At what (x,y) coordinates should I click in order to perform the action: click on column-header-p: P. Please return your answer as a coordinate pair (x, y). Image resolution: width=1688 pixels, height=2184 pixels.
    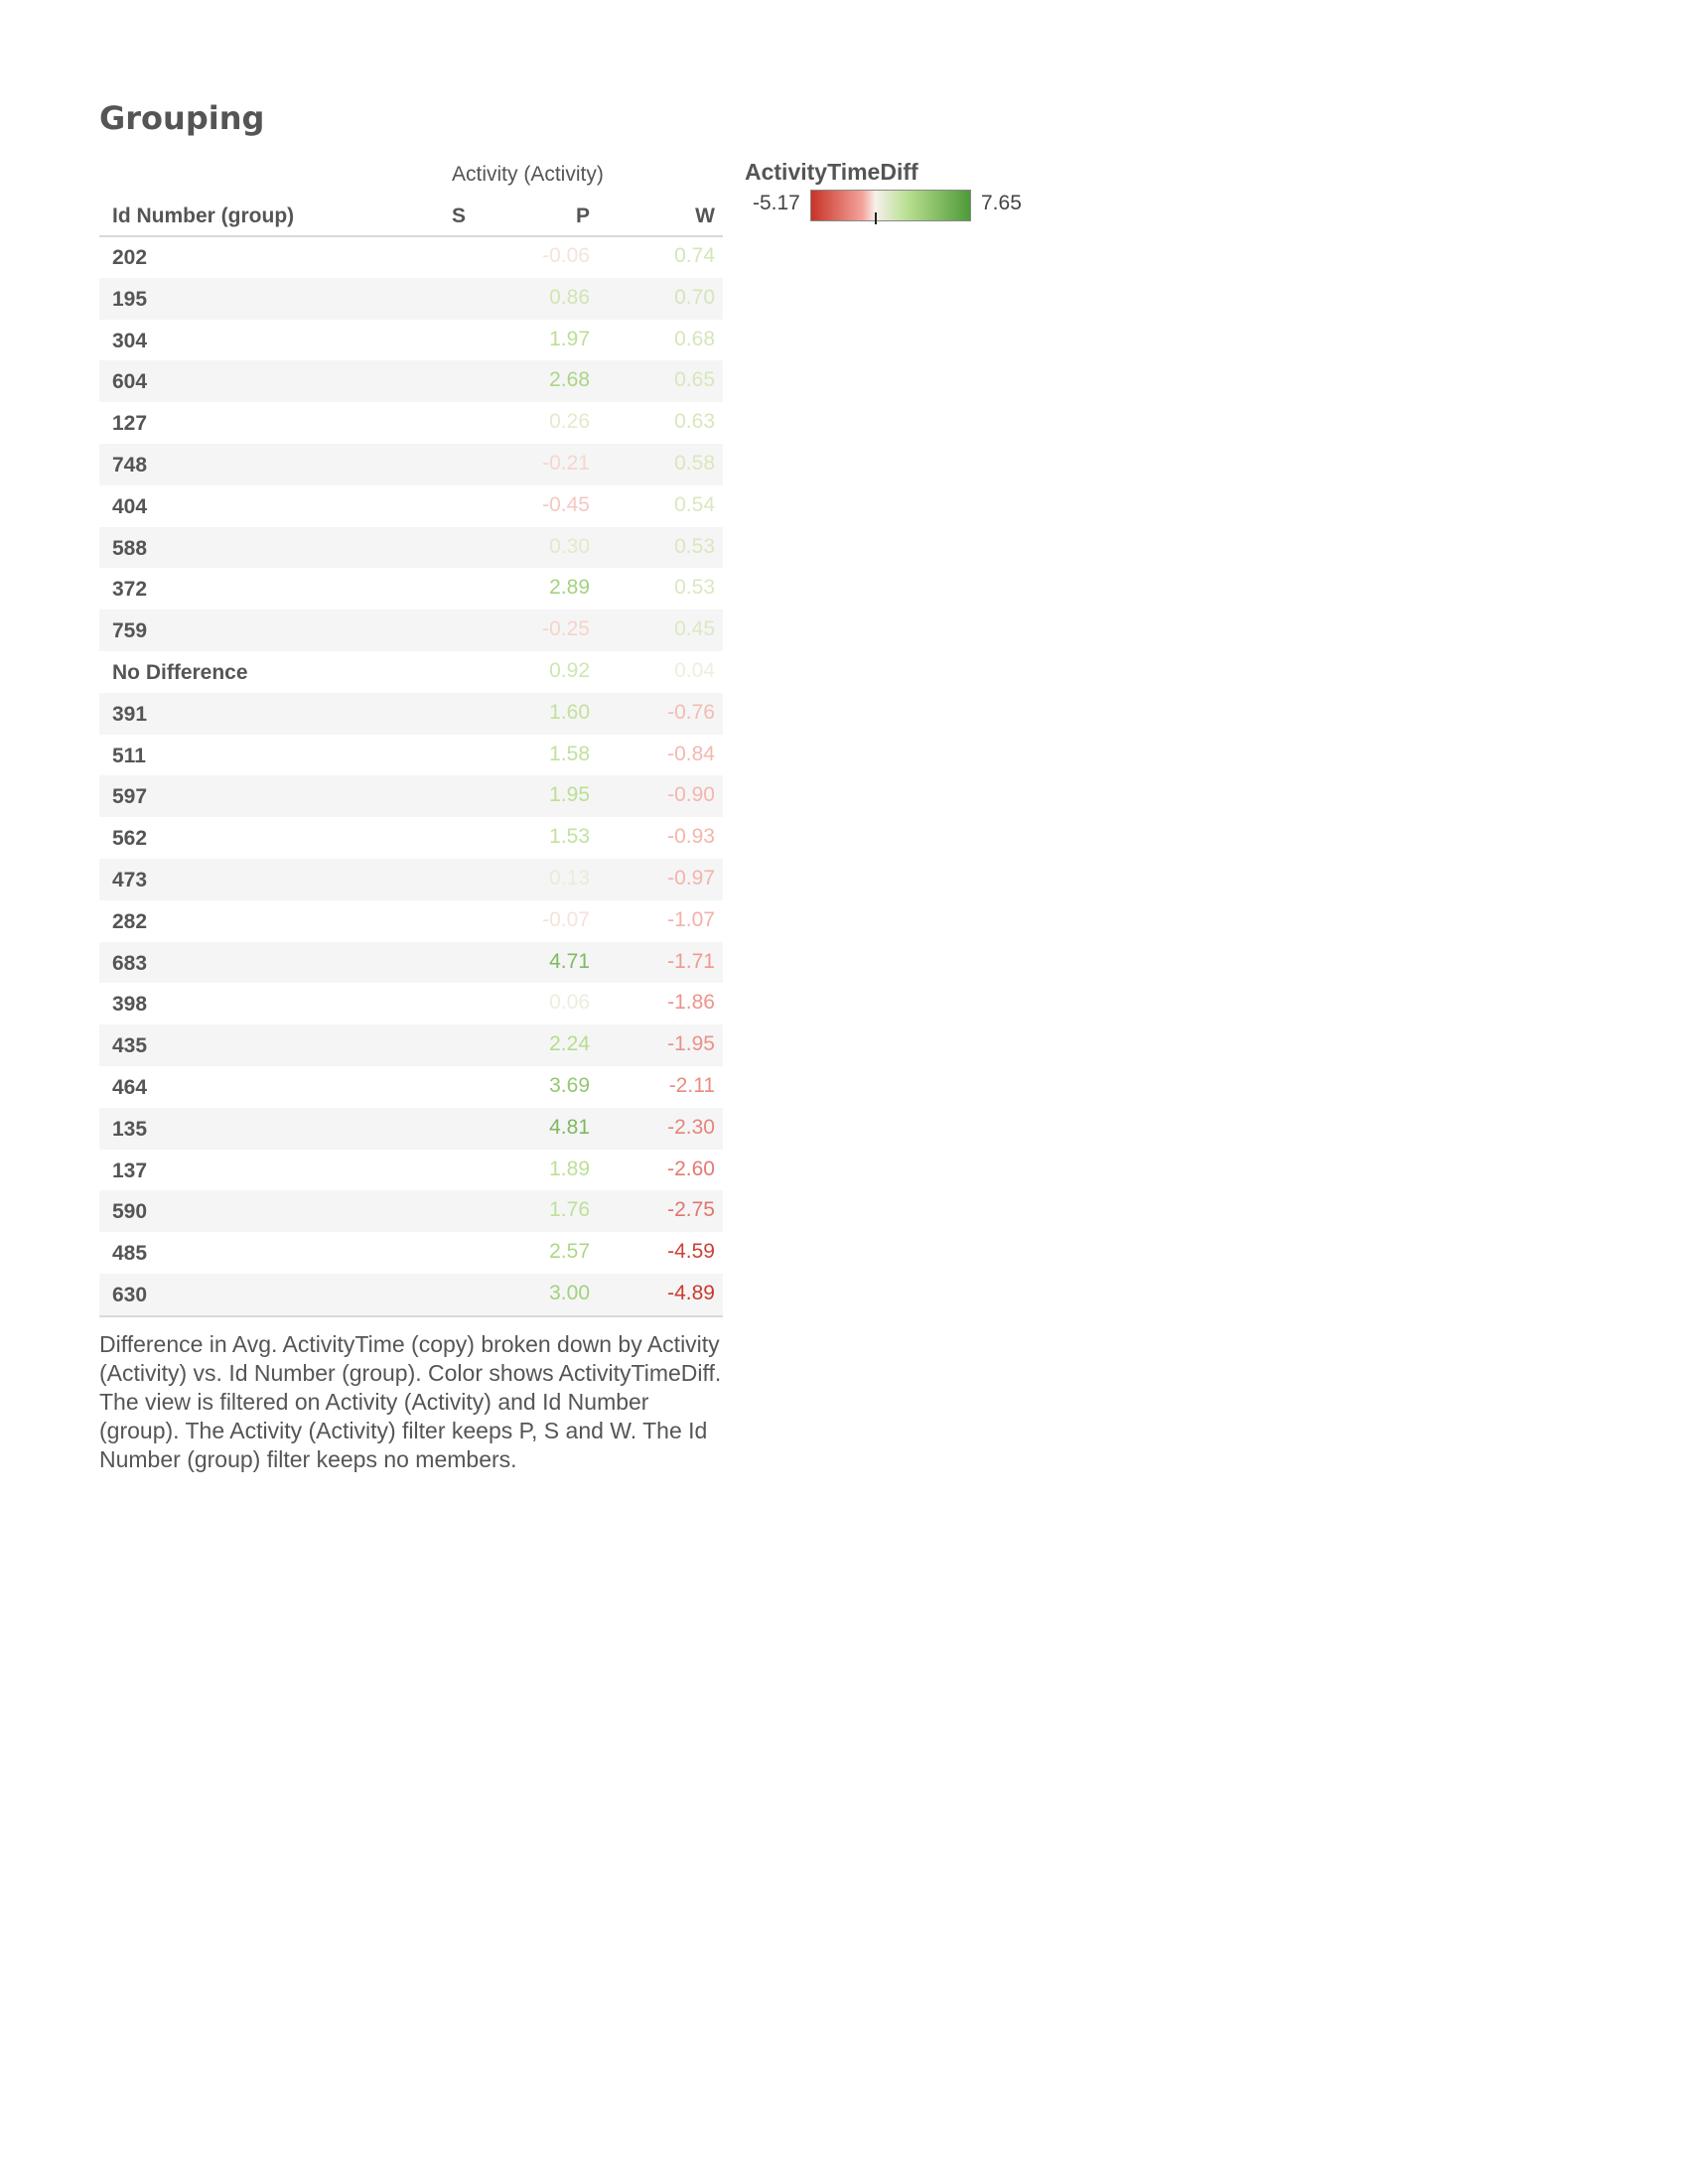
    Looking at the image, I should click on (582, 216).